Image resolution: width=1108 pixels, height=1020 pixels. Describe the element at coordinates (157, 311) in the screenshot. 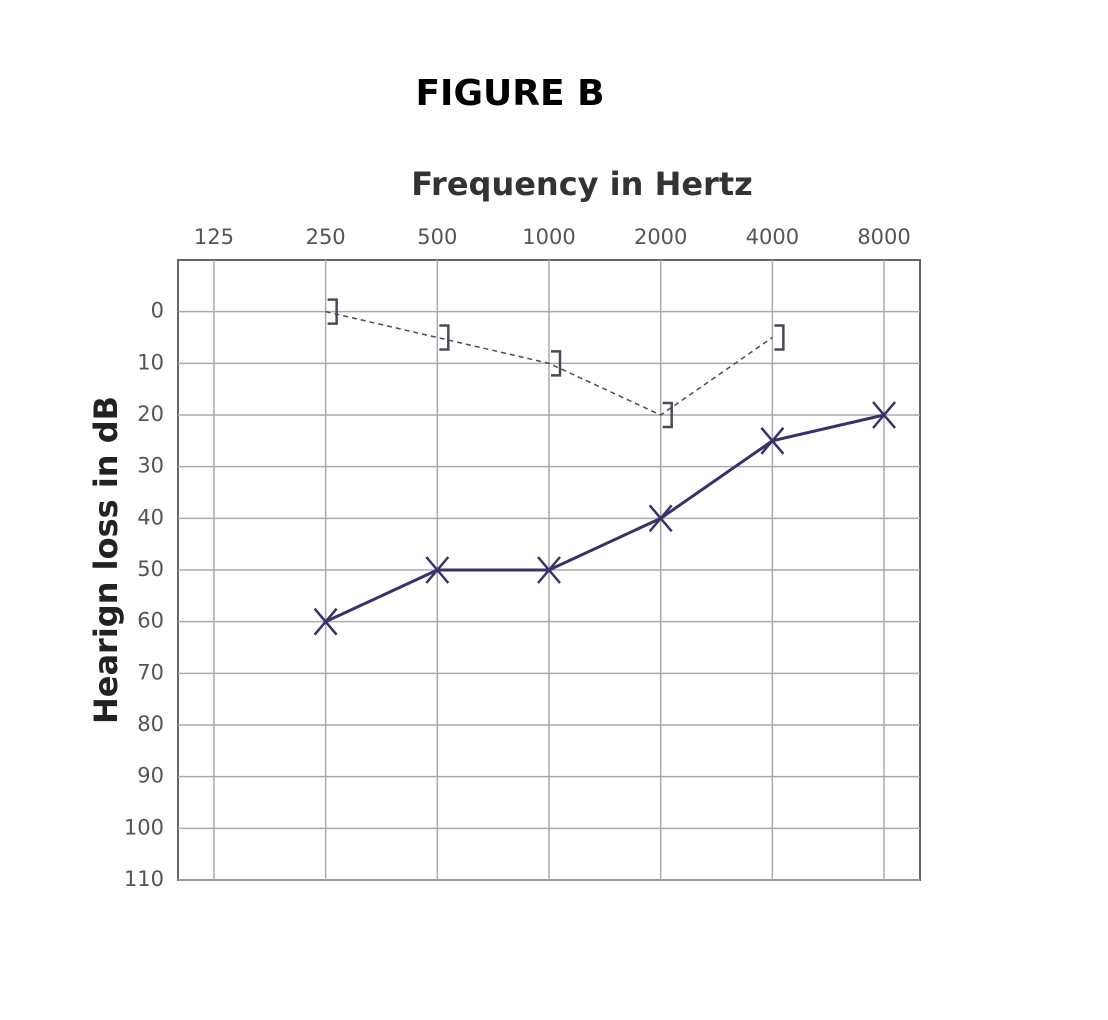

I see `y-tick-label: 0` at that location.